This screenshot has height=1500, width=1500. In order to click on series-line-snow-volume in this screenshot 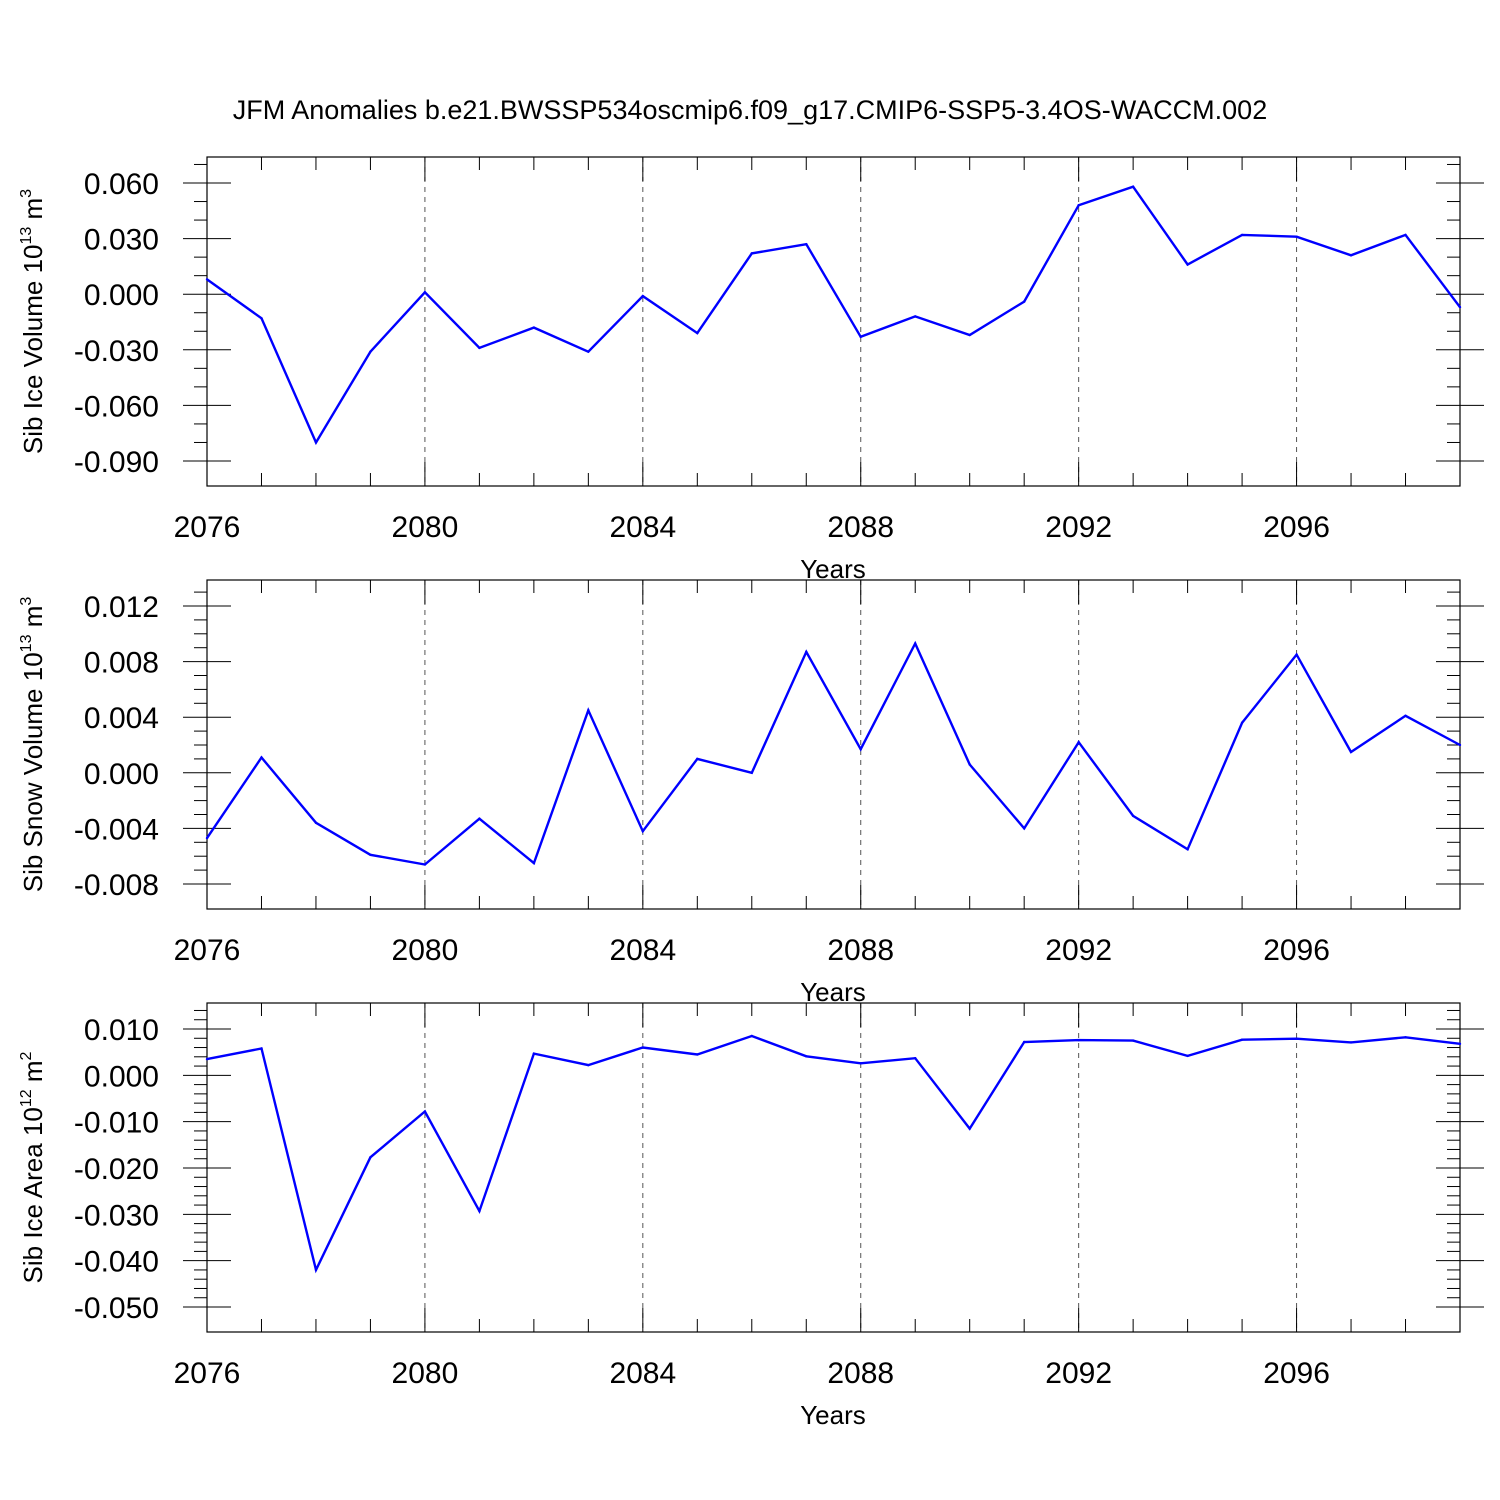, I will do `click(833, 753)`.